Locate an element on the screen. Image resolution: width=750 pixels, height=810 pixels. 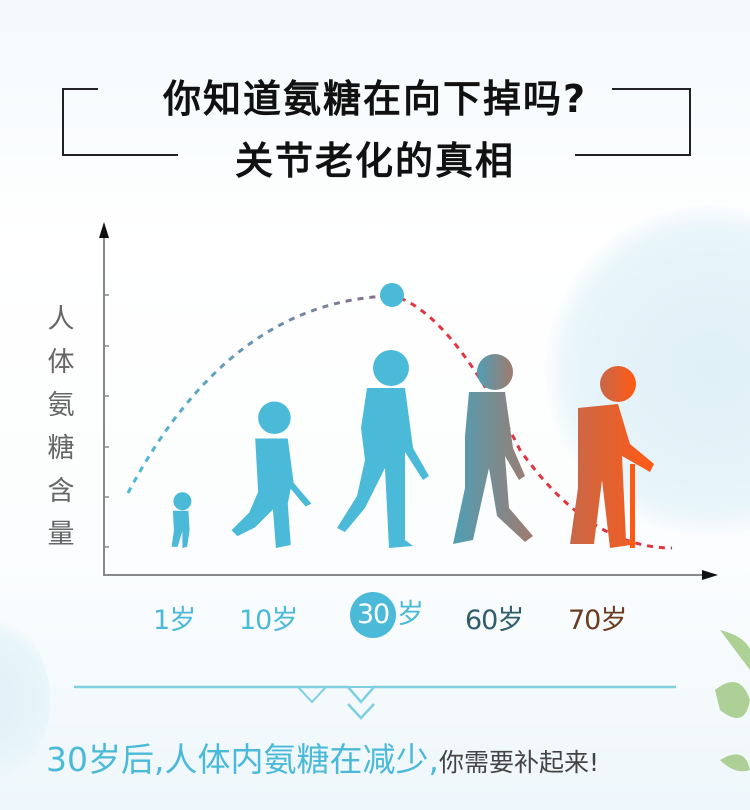
title-line-1: 你知道氨糖在向下掉吗? is located at coordinates (375, 99).